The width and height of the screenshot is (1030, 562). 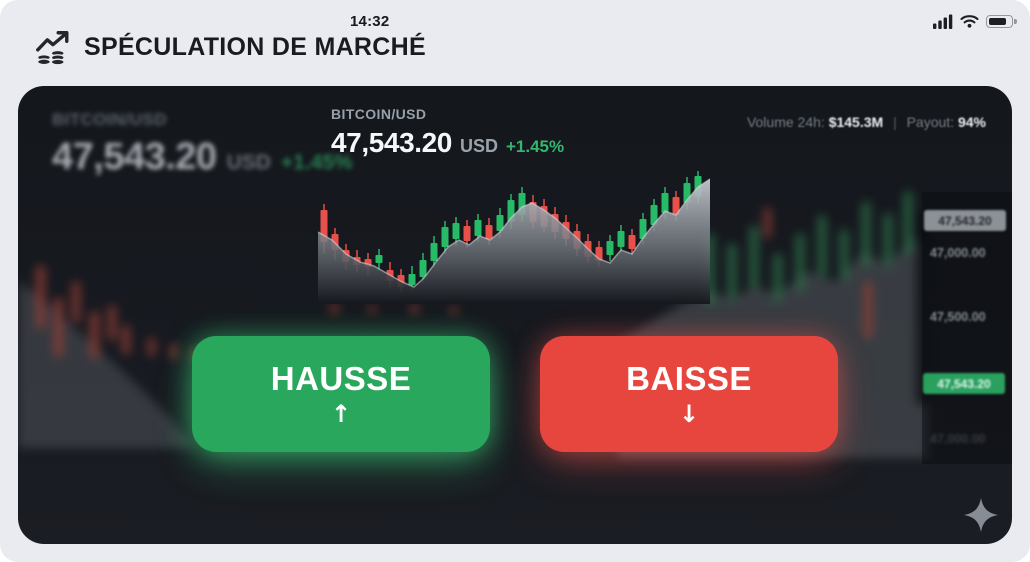 What do you see at coordinates (785, 122) in the screenshot?
I see `volume-label: Volume 24h:` at bounding box center [785, 122].